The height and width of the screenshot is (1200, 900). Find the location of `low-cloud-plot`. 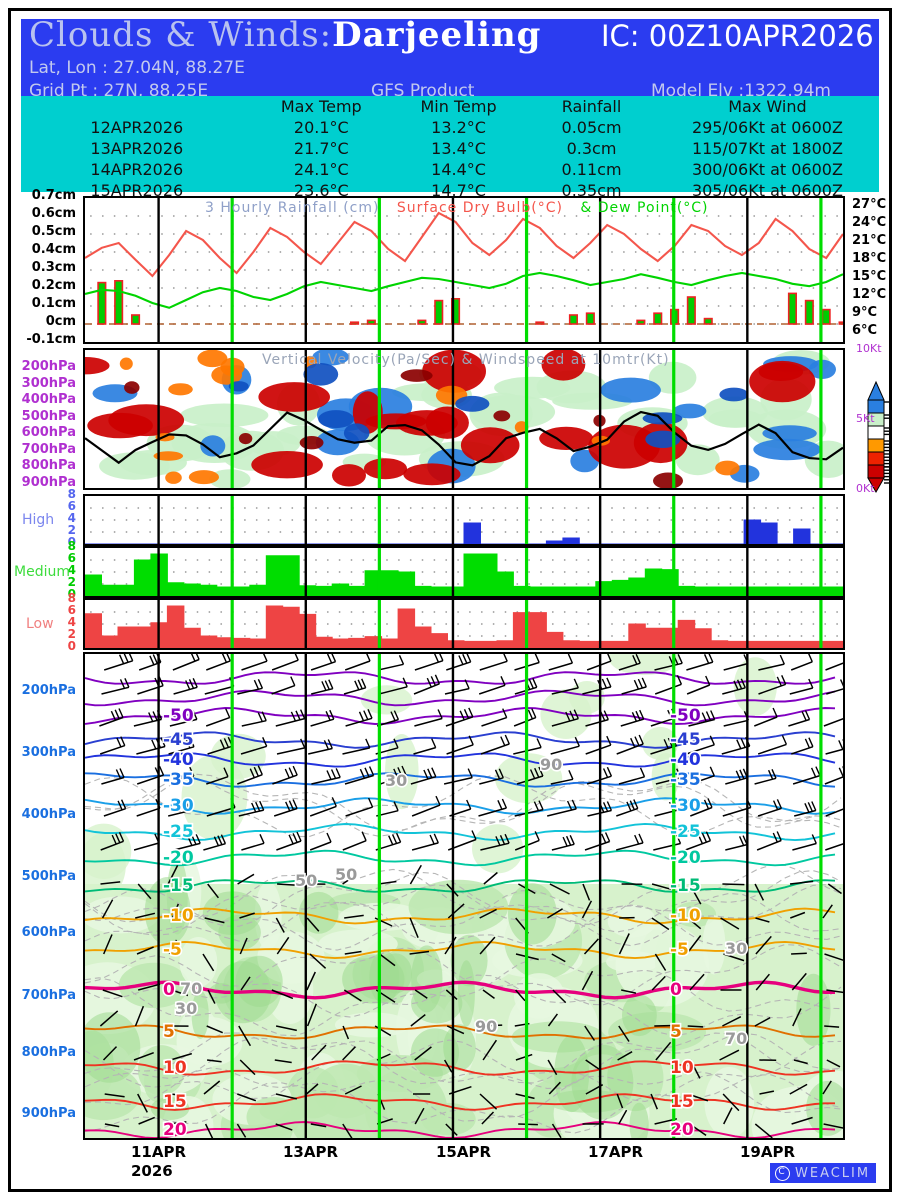

low-cloud-plot is located at coordinates (464, 624).